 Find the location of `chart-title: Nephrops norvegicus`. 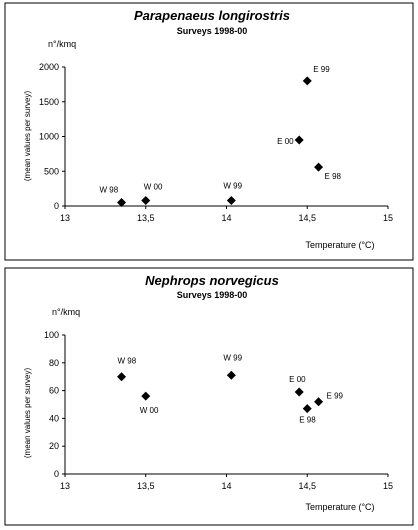

chart-title: Nephrops norvegicus is located at coordinates (212, 280).